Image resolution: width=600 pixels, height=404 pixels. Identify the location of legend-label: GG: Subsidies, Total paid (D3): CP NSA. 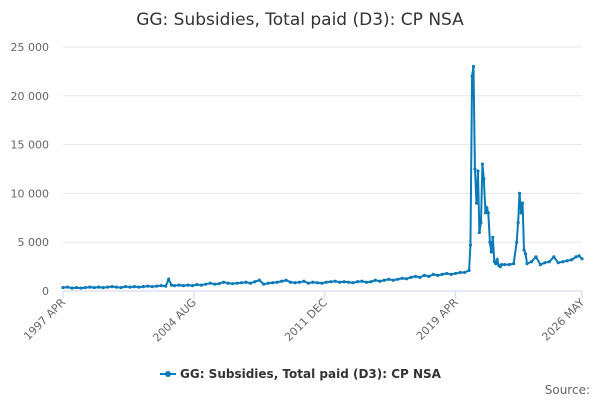
(311, 374).